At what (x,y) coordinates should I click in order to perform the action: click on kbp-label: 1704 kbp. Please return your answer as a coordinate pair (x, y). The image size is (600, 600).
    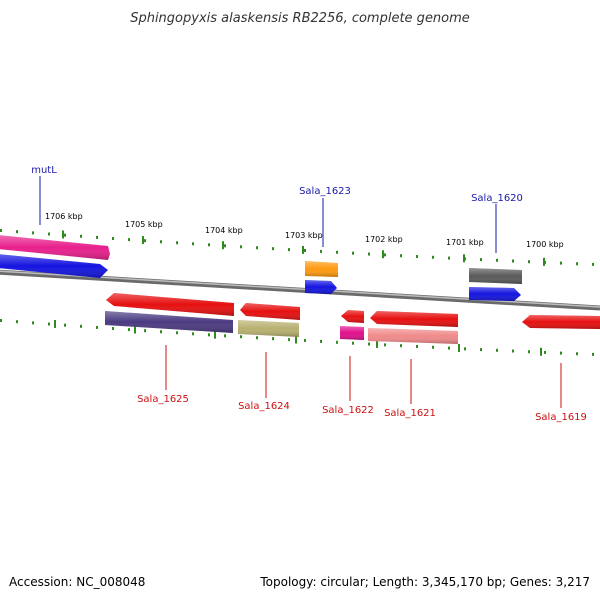
    Looking at the image, I should click on (224, 230).